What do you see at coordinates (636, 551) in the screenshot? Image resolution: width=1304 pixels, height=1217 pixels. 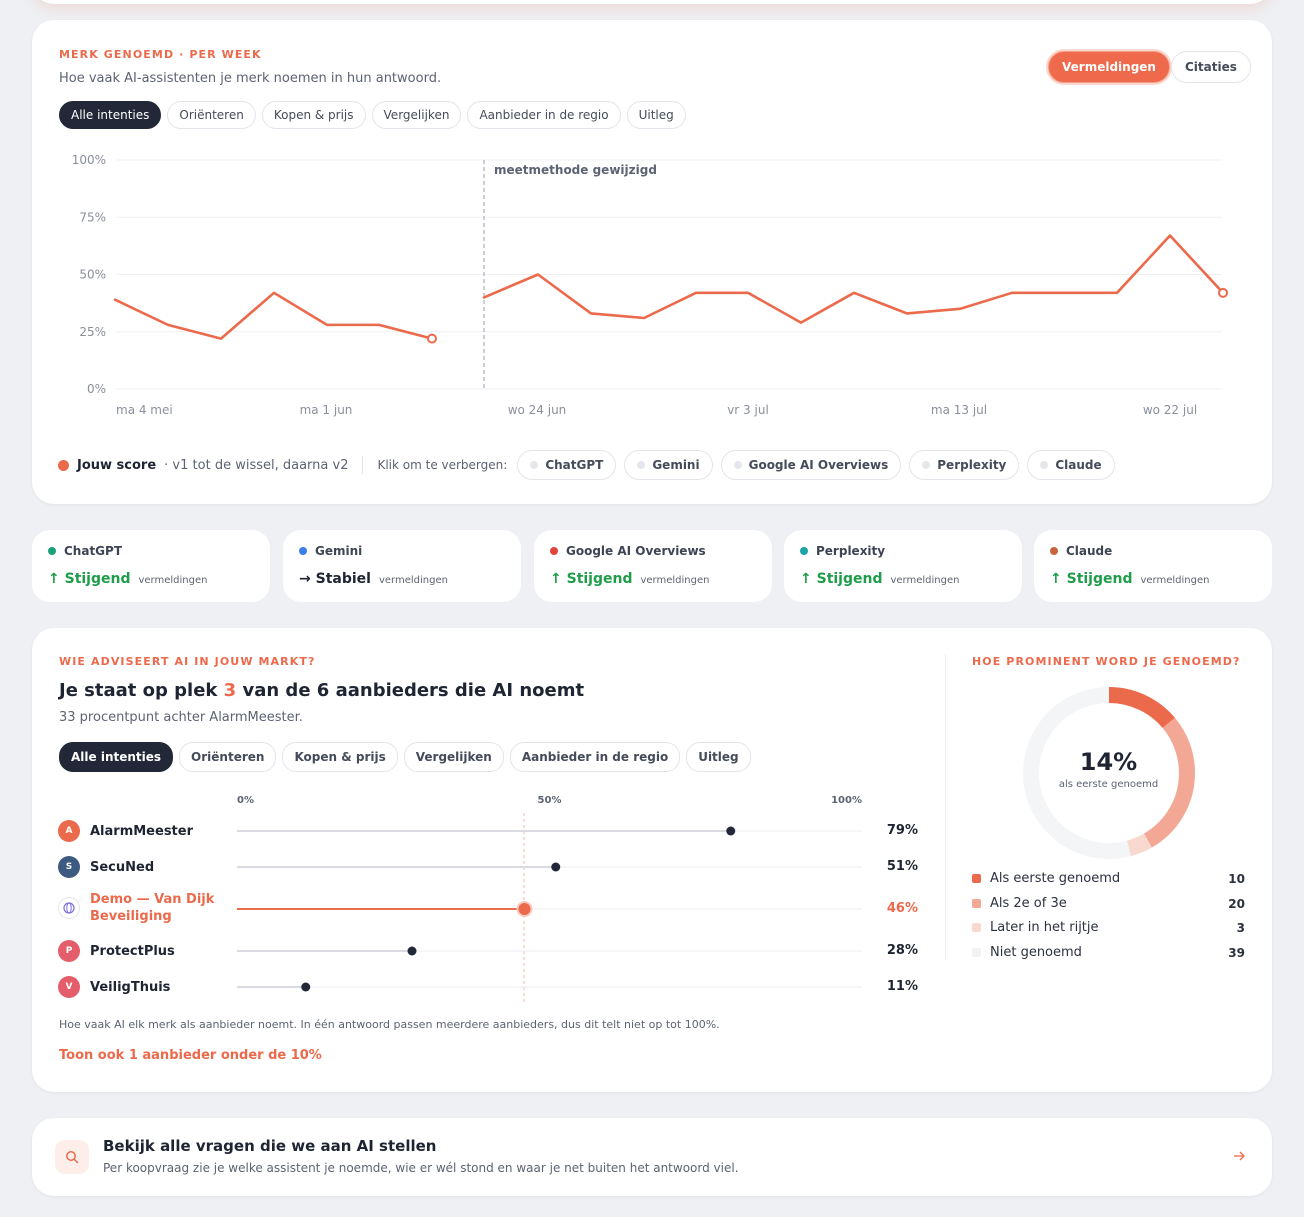 I see `assistant-name: Google AI Overviews` at bounding box center [636, 551].